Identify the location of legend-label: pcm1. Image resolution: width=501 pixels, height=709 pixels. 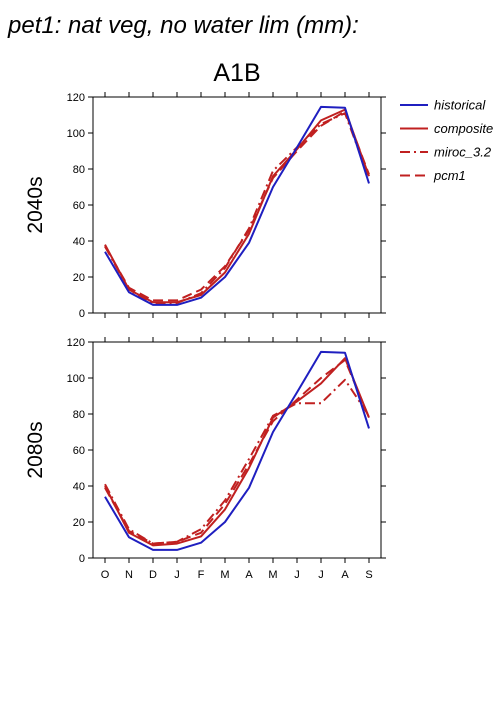
(449, 175).